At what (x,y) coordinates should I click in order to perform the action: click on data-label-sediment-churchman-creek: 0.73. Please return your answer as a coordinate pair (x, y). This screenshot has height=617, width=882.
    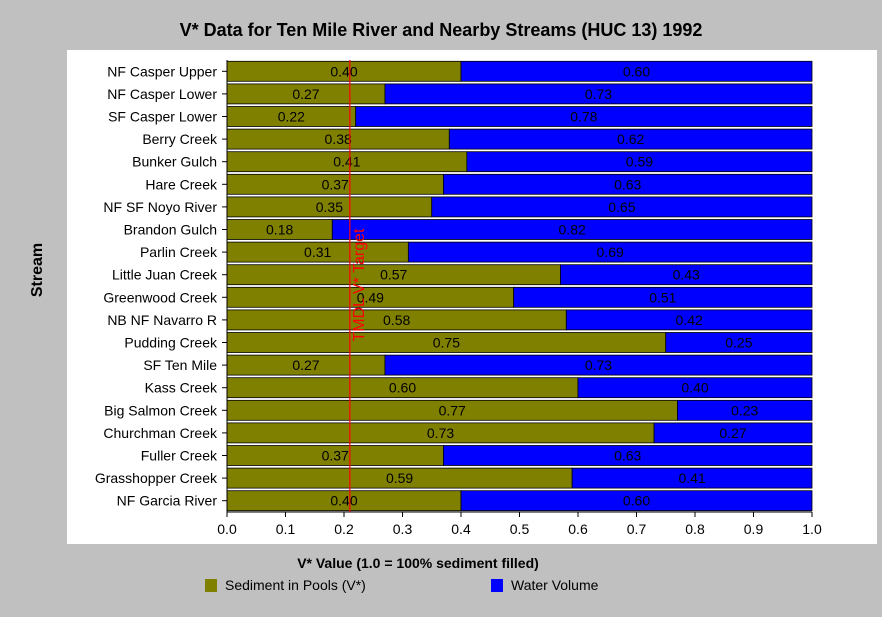
    Looking at the image, I should click on (440, 433).